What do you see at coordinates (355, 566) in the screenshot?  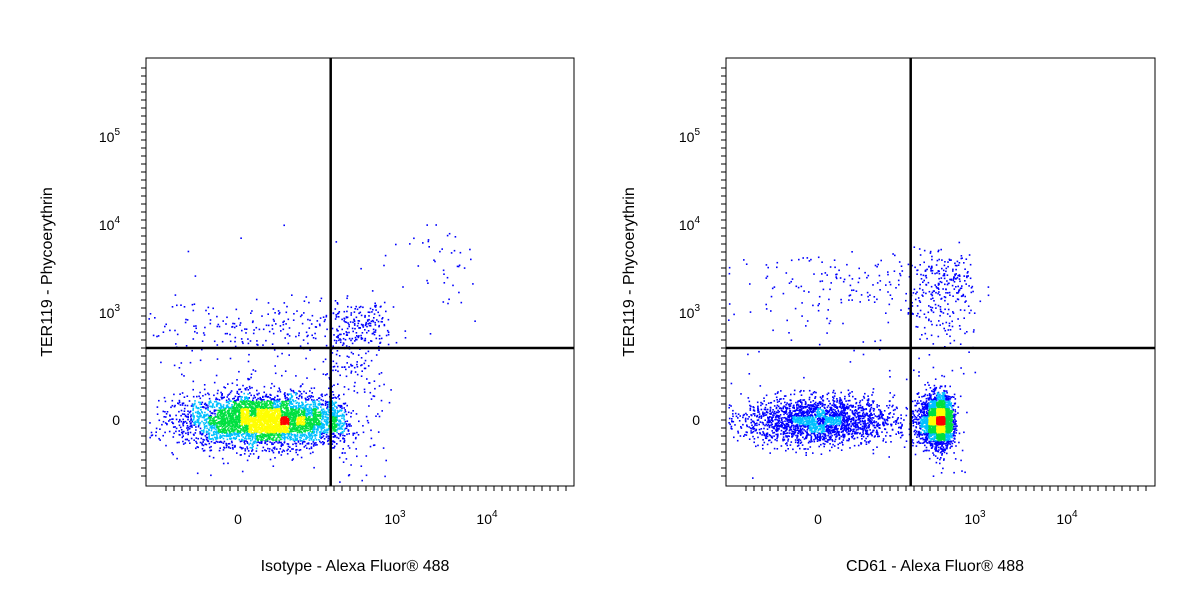 I see `x-axis-label: Isotype - Alexa Fluor® 488` at bounding box center [355, 566].